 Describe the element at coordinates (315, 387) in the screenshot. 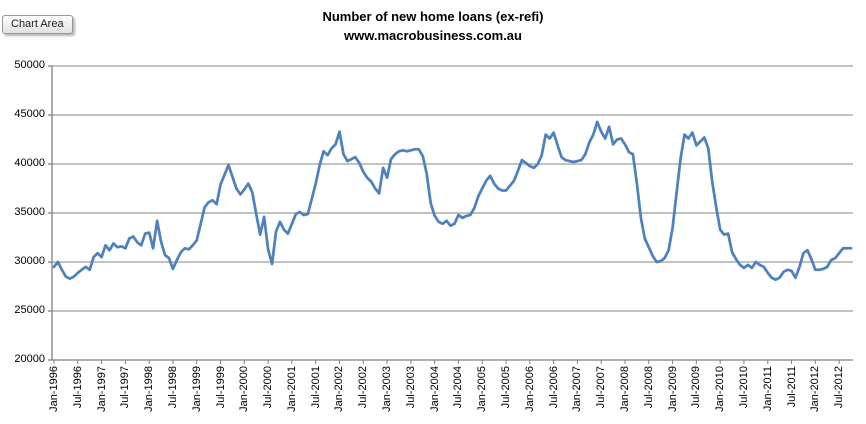

I see `x-axis-tick-label: Jul-2001` at that location.